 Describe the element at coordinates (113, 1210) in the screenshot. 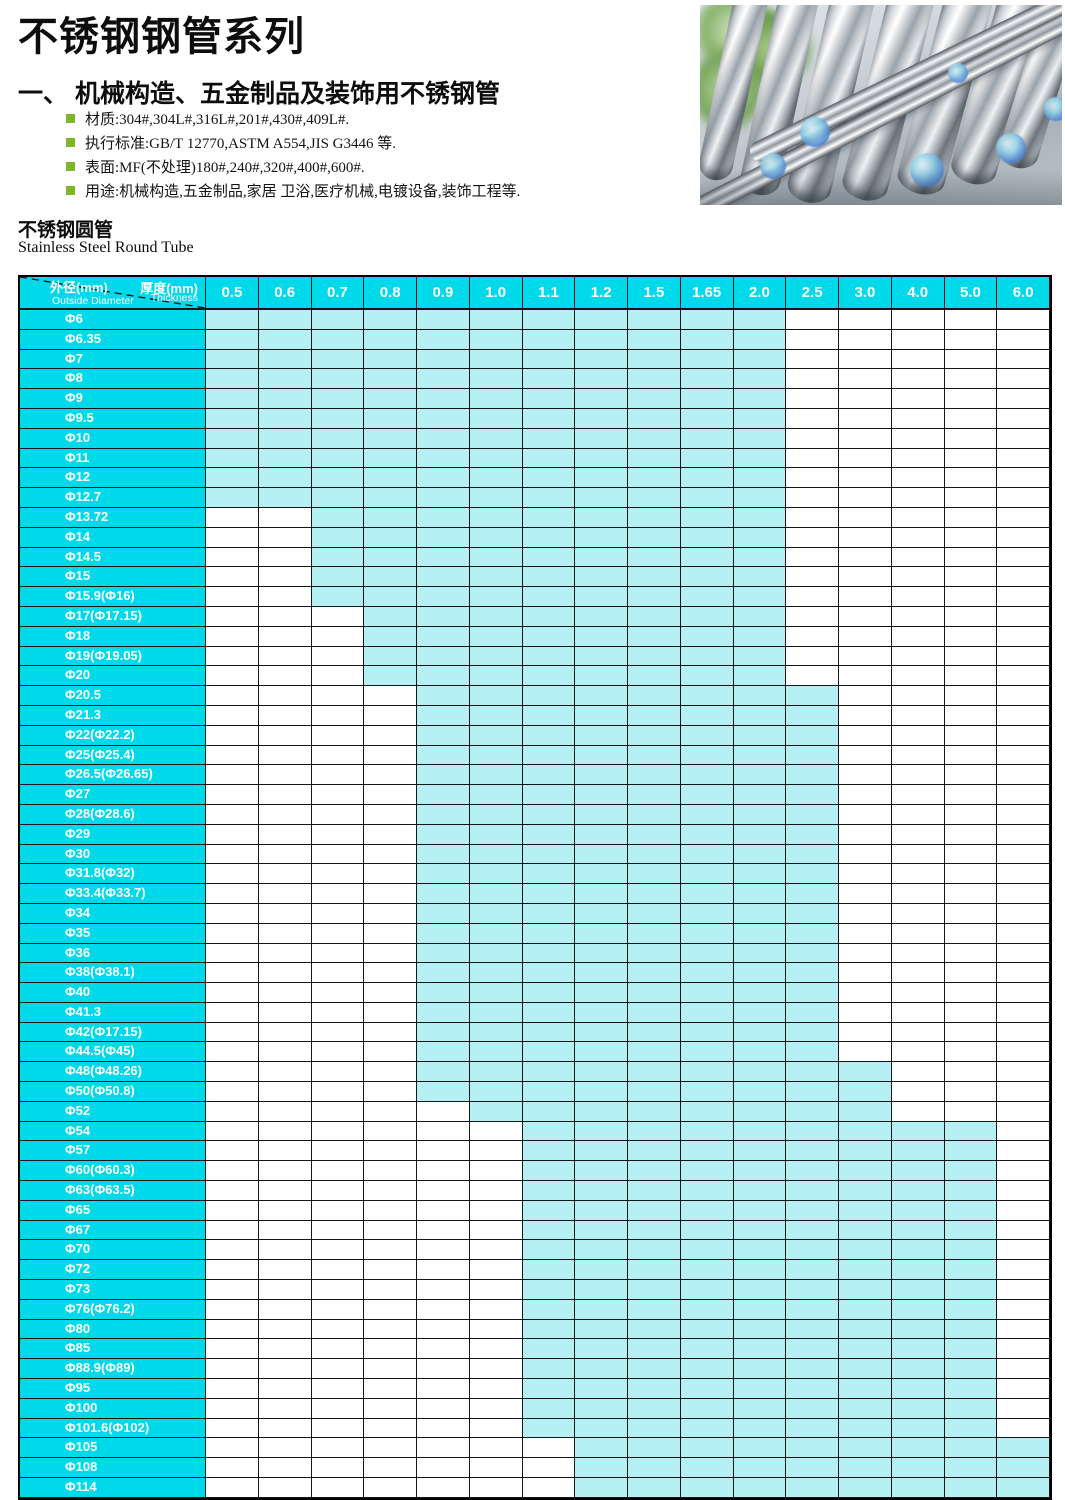

I see `outside-diameter-row-label: Φ65` at that location.